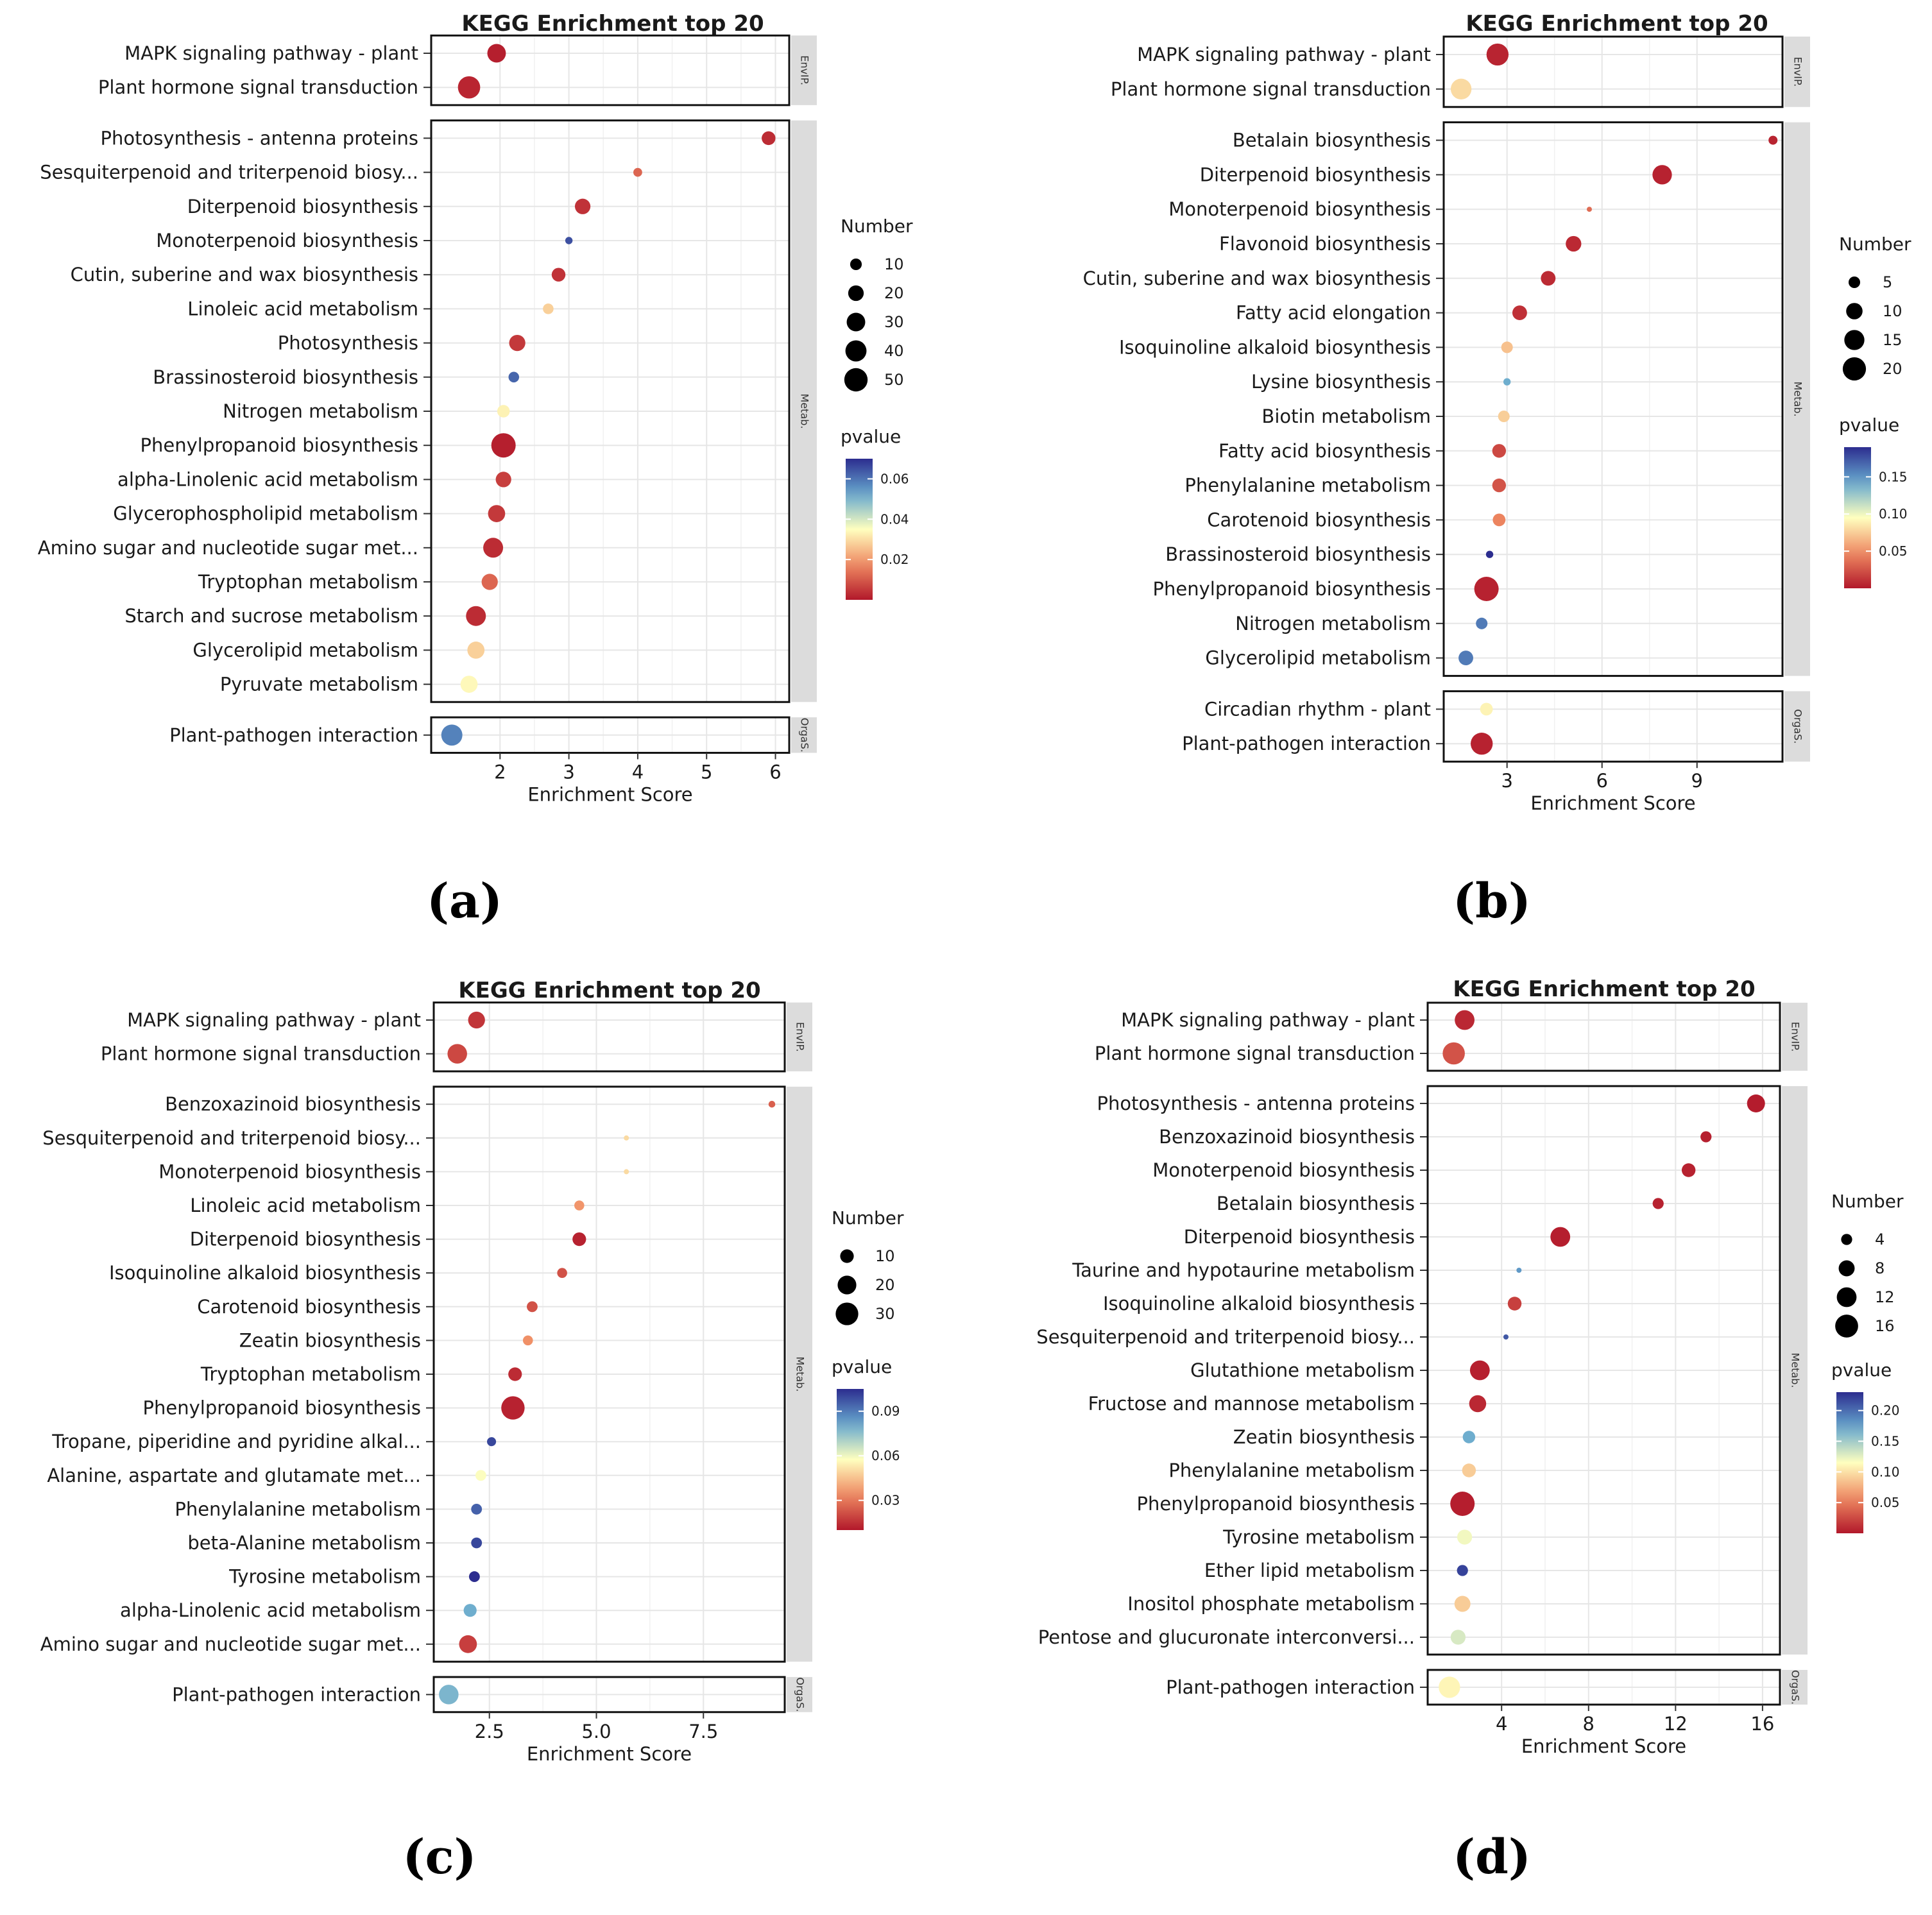 Image resolution: width=1932 pixels, height=1915 pixels. I want to click on legend-color-bar, so click(1858, 517).